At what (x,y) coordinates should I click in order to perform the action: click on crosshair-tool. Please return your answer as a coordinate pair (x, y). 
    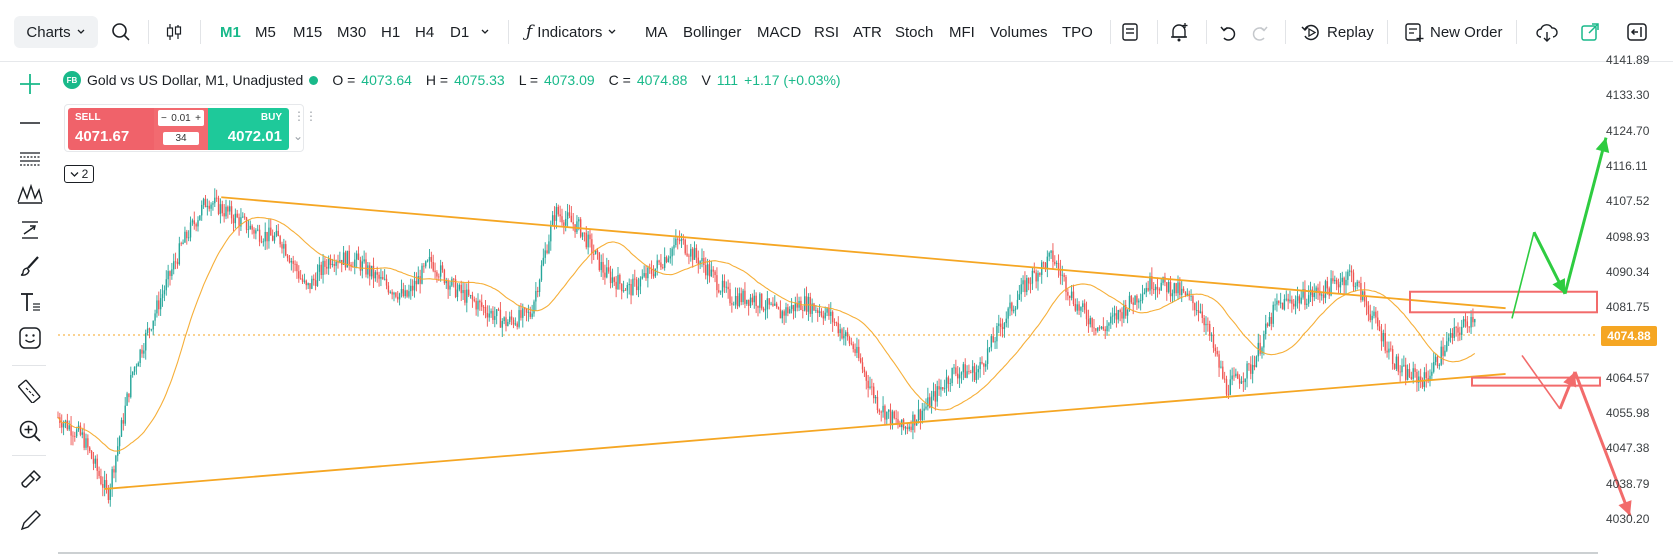
    Looking at the image, I should click on (30, 84).